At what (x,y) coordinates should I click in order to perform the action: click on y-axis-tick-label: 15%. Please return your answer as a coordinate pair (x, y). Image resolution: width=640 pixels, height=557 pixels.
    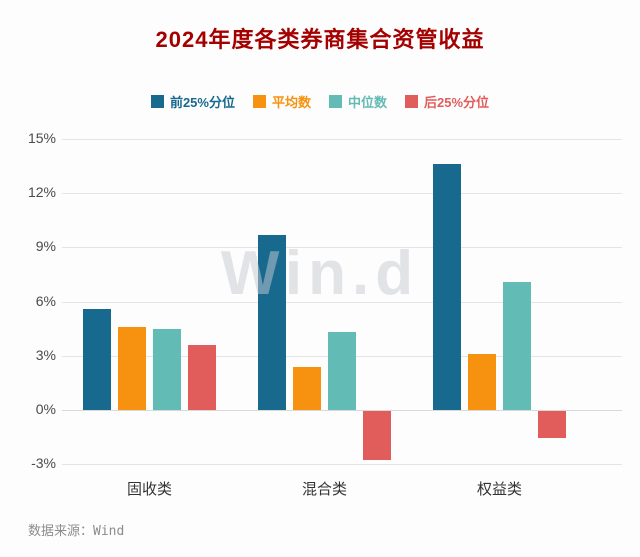
    Looking at the image, I should click on (41, 138).